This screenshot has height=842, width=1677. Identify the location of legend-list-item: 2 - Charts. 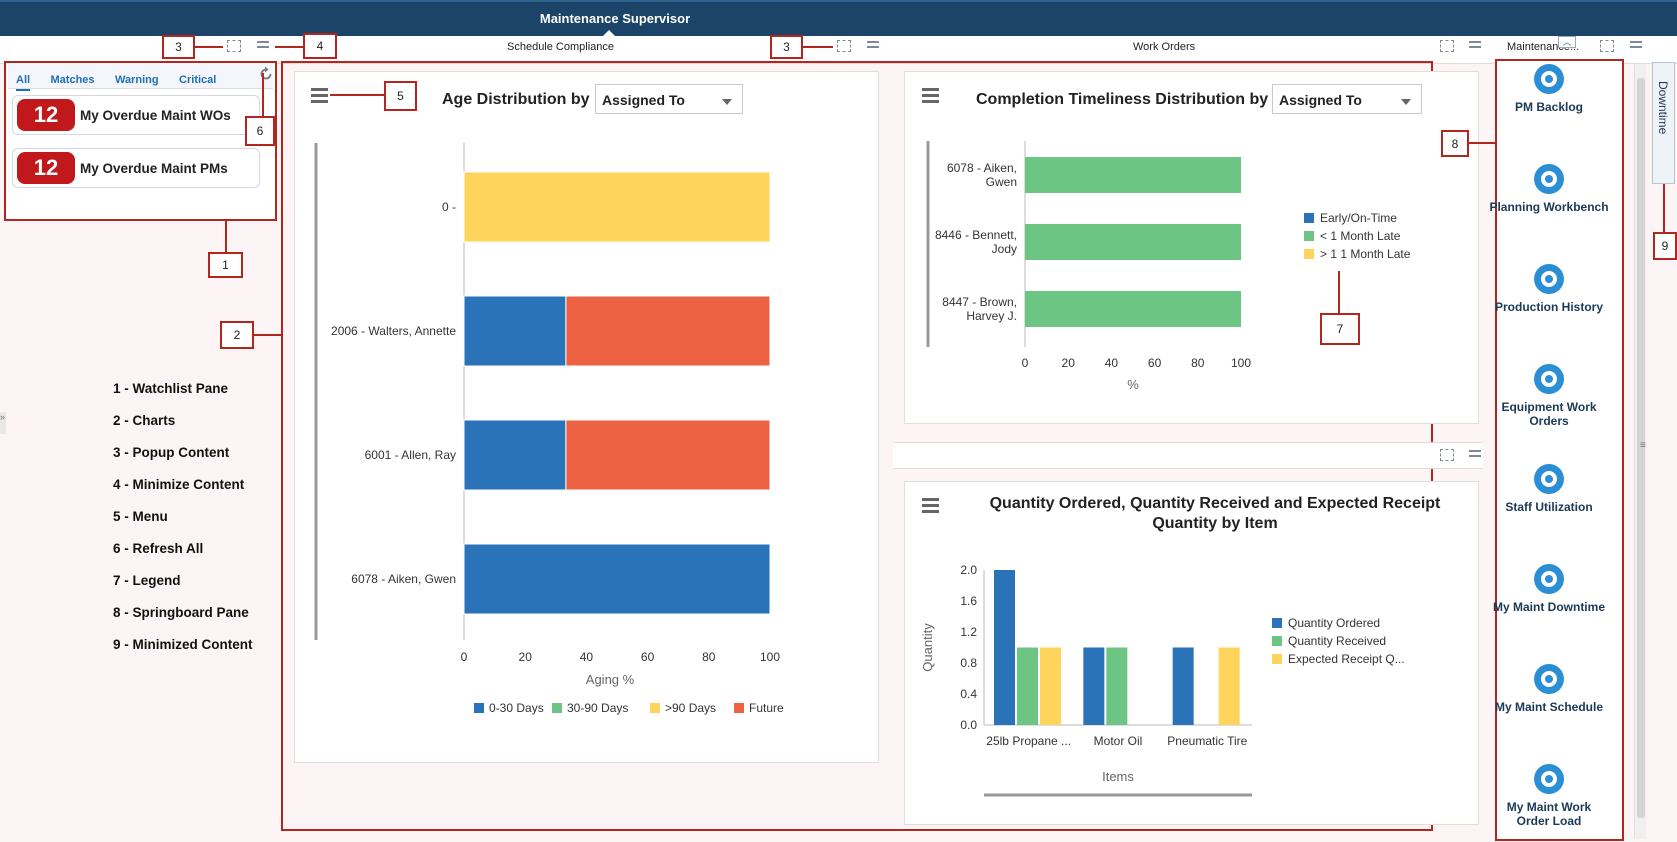
(144, 420).